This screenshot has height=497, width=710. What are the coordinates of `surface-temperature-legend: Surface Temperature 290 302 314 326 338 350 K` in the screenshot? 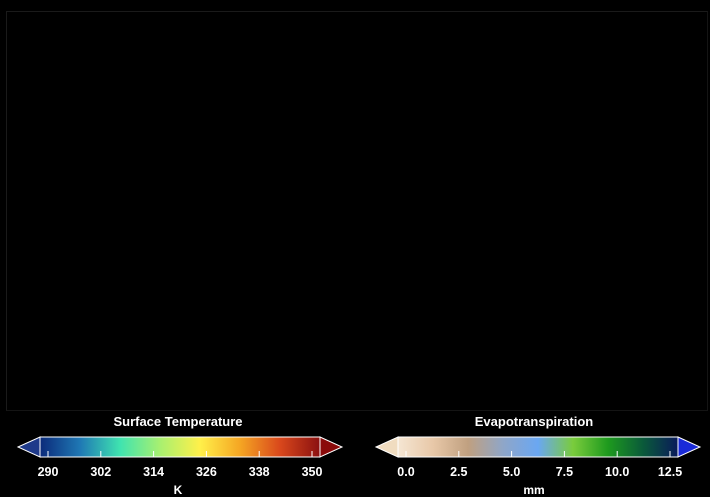 It's located at (178, 454).